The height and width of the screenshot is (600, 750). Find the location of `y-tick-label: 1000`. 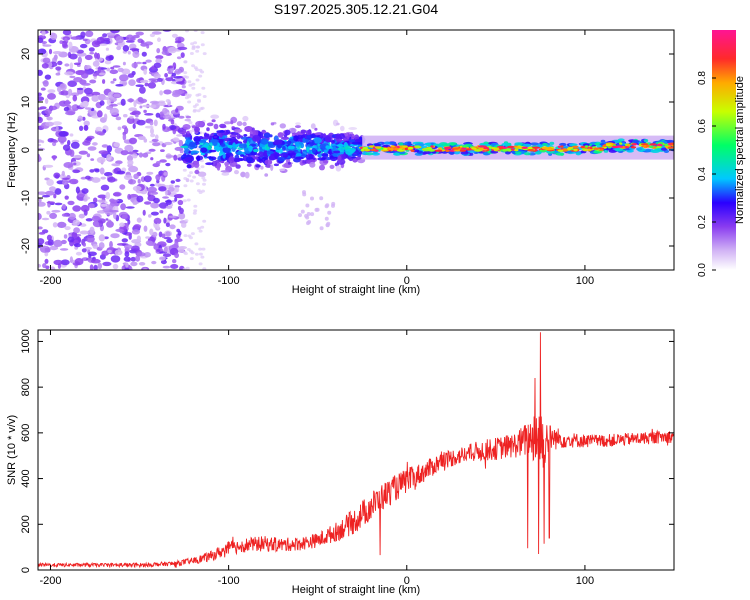

y-tick-label: 1000 is located at coordinates (26, 341).